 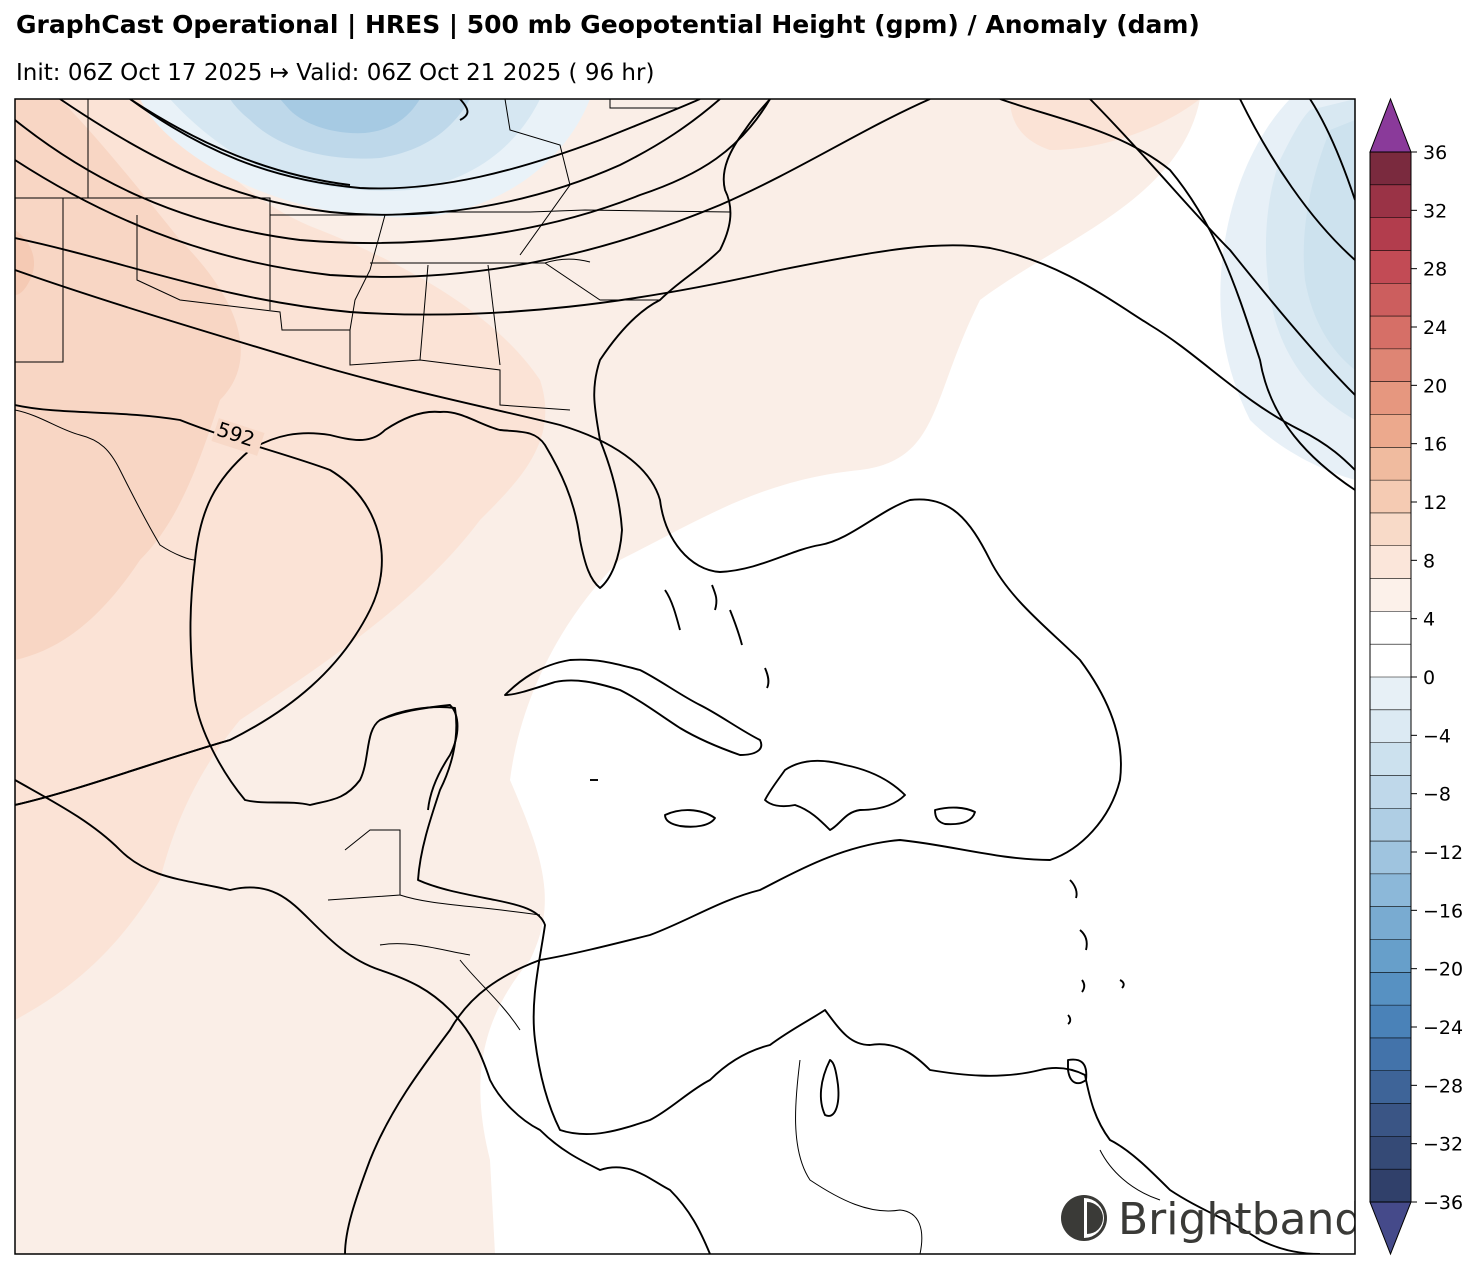 I want to click on colorbar-tick-label: 36, so click(x=1435, y=153).